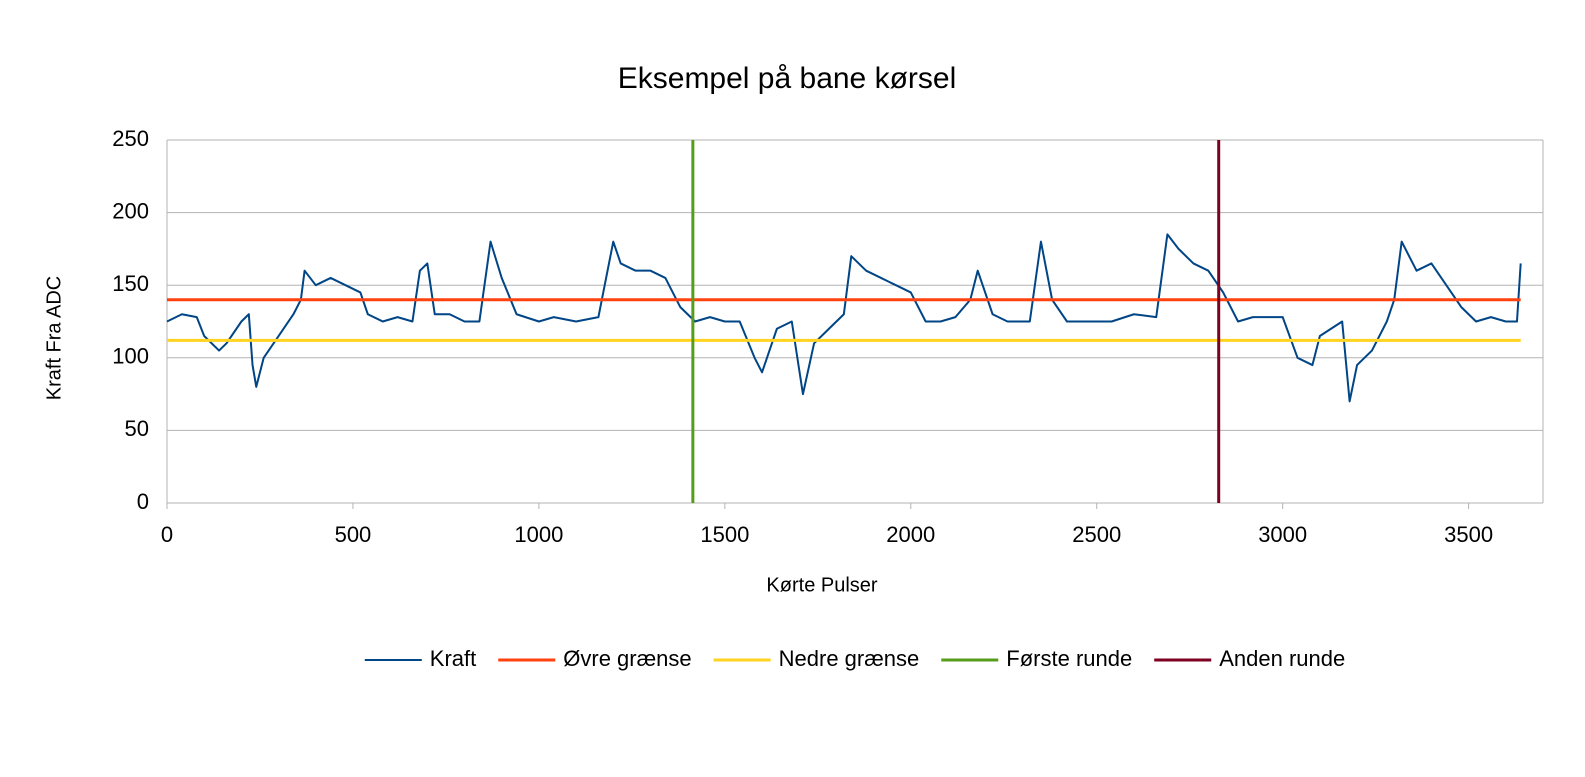  I want to click on legend-label: Øvre grænse, so click(627, 658).